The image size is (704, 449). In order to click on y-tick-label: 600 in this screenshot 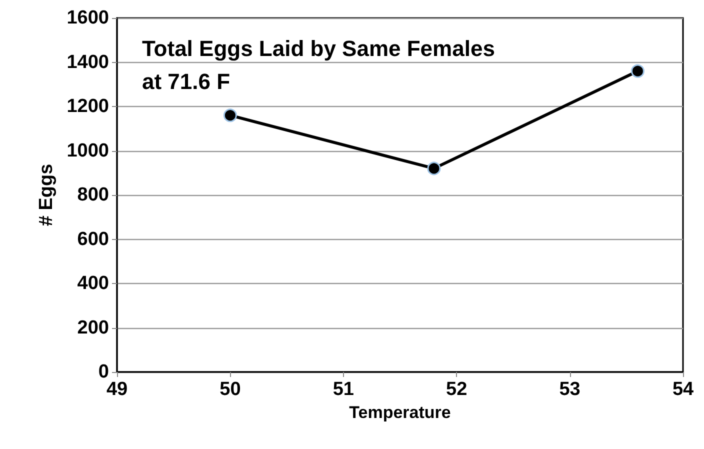, I will do `click(93, 239)`.